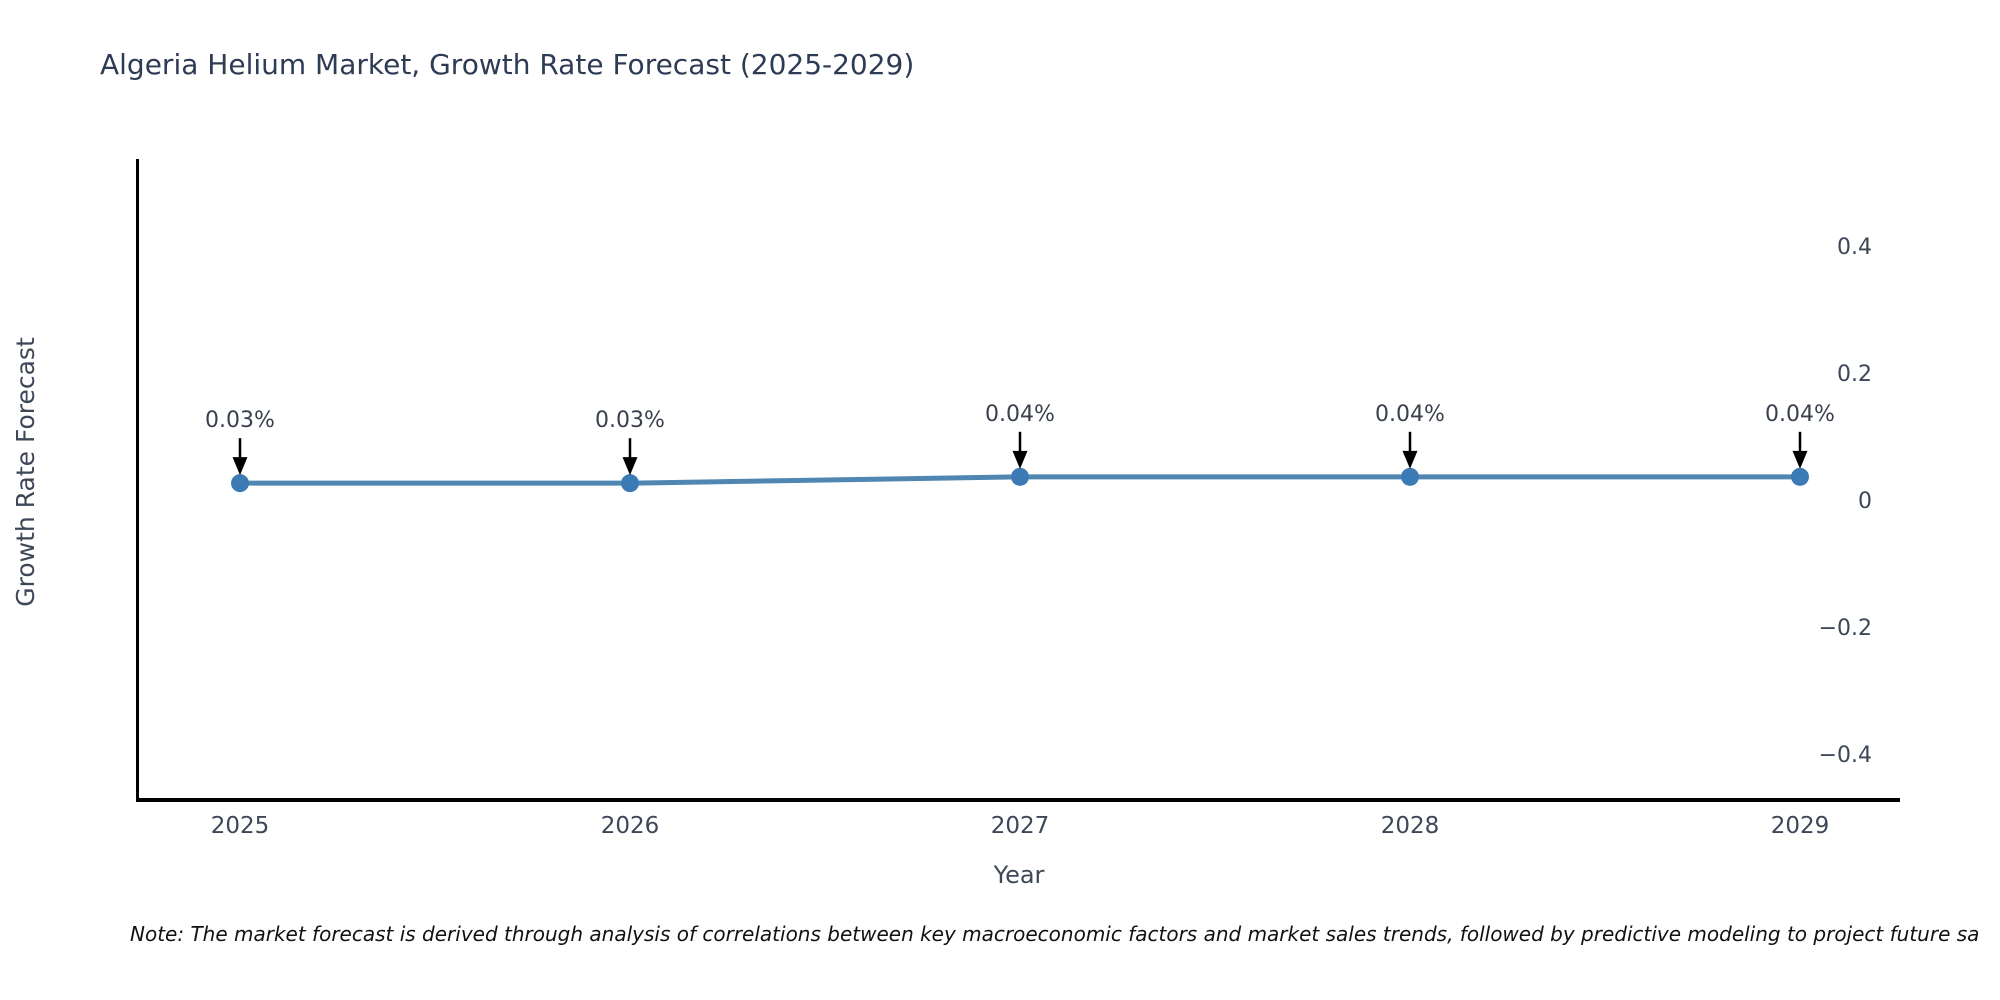 The image size is (2000, 1000). What do you see at coordinates (1845, 756) in the screenshot?
I see `y-tick-label: −0.4` at bounding box center [1845, 756].